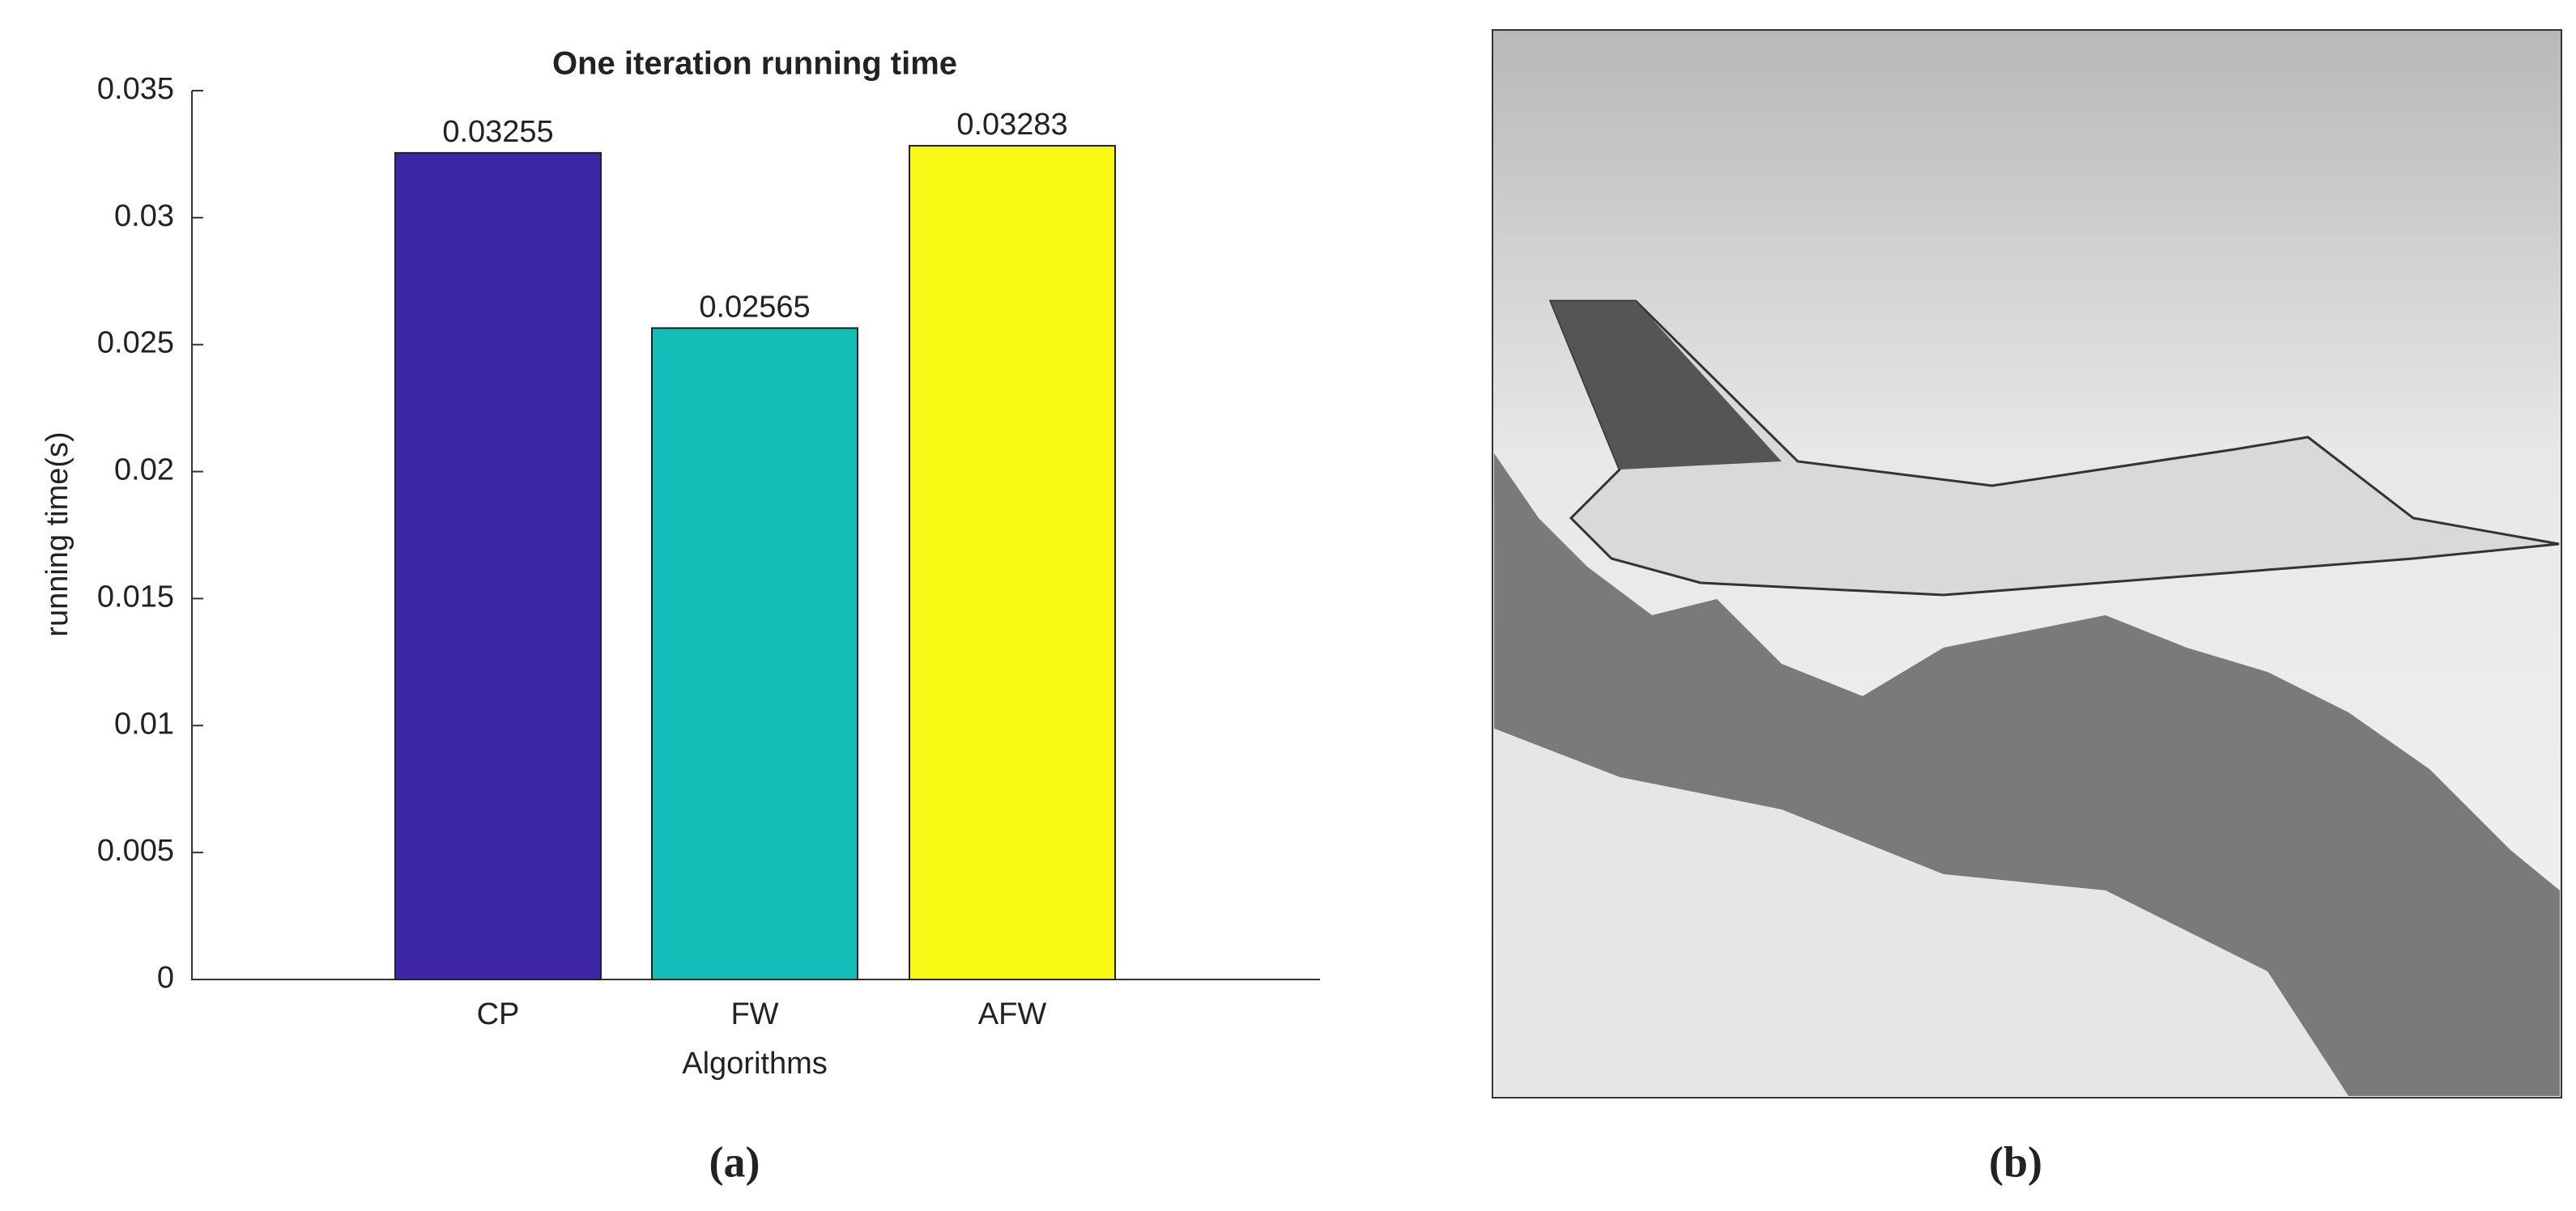 The width and height of the screenshot is (2576, 1211). What do you see at coordinates (754, 64) in the screenshot?
I see `chart-title: One iteration running time` at bounding box center [754, 64].